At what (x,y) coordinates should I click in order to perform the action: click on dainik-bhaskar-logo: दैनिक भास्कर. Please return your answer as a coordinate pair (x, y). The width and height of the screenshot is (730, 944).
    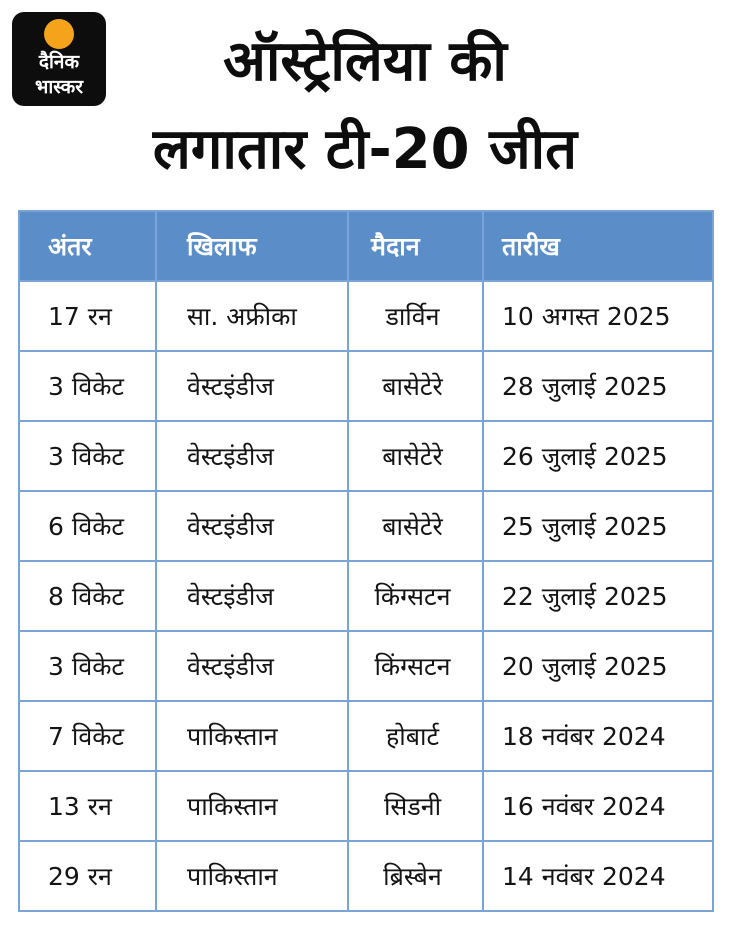
    Looking at the image, I should click on (59, 59).